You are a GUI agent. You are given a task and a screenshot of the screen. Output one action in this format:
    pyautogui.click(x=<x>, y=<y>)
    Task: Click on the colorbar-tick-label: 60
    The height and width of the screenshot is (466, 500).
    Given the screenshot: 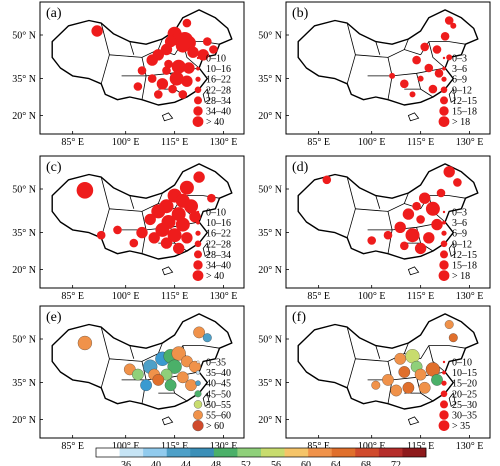 What is the action you would take?
    pyautogui.click(x=306, y=463)
    